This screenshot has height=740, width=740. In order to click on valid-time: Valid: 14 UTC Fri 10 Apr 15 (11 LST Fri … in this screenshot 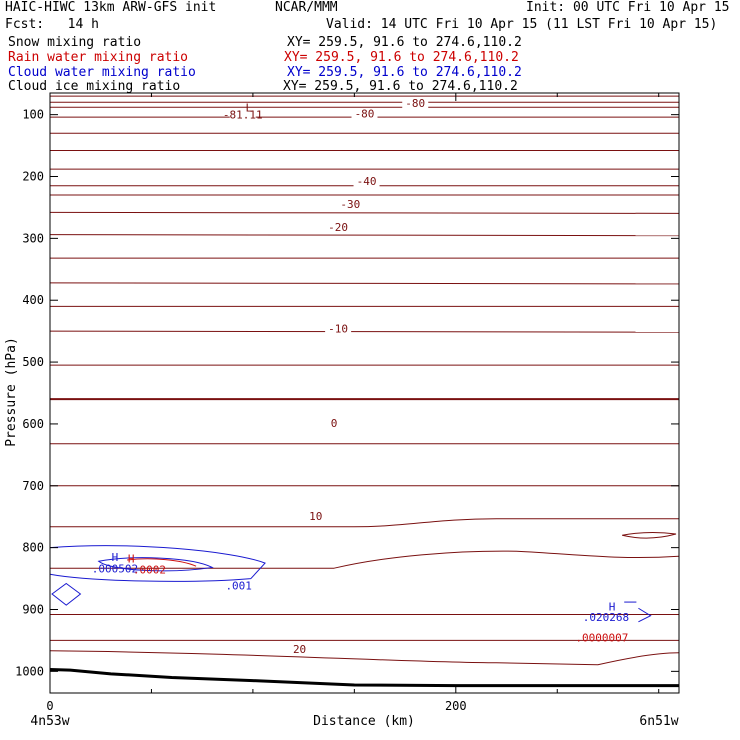, I will do `click(522, 24)`.